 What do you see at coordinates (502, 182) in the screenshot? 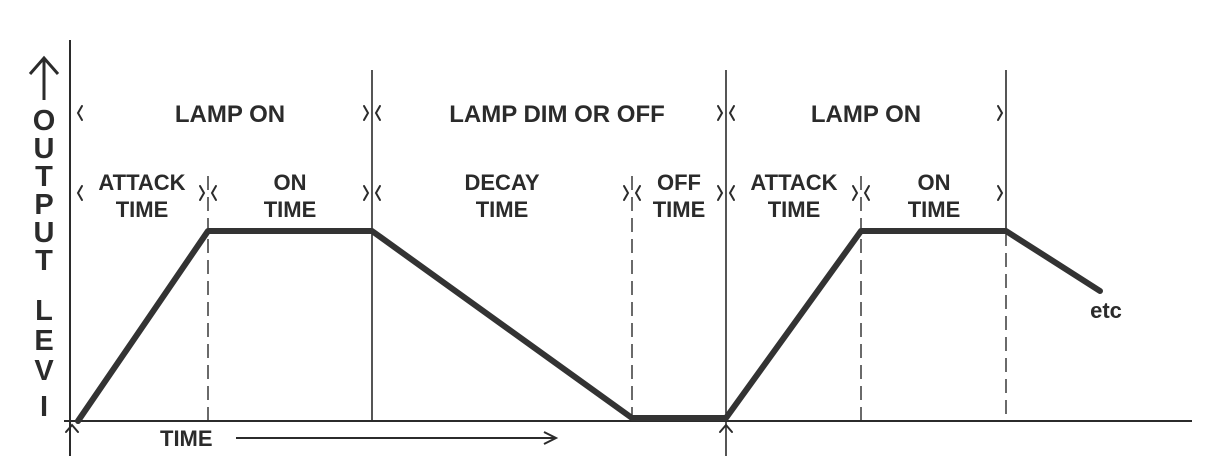
I see `segment-label-line1: DECAY` at bounding box center [502, 182].